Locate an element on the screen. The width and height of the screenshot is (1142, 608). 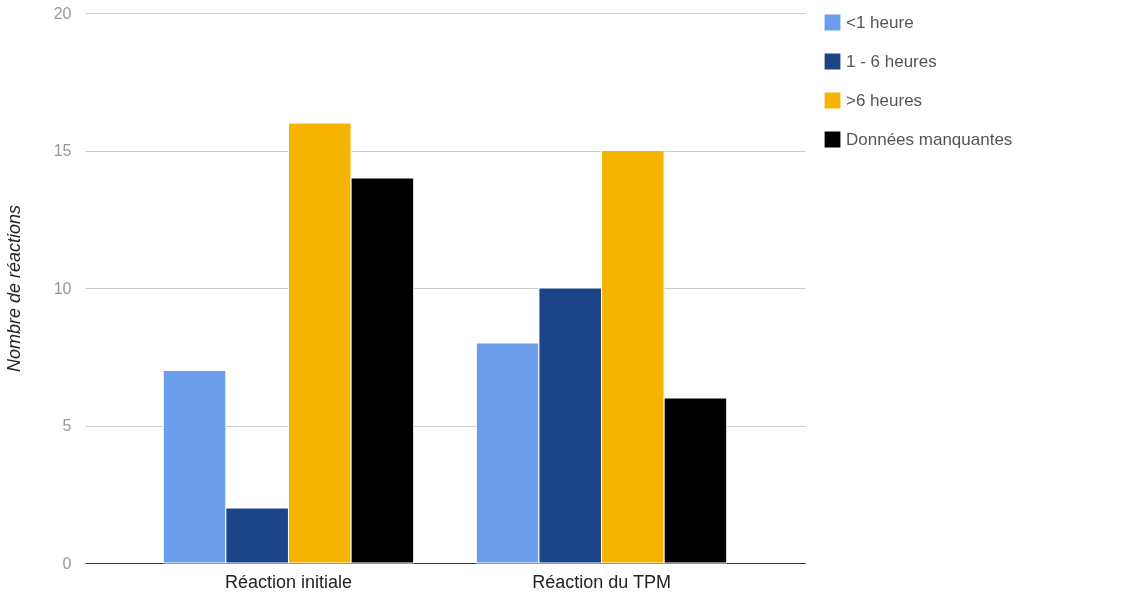
legend-label: <1 heure is located at coordinates (880, 22).